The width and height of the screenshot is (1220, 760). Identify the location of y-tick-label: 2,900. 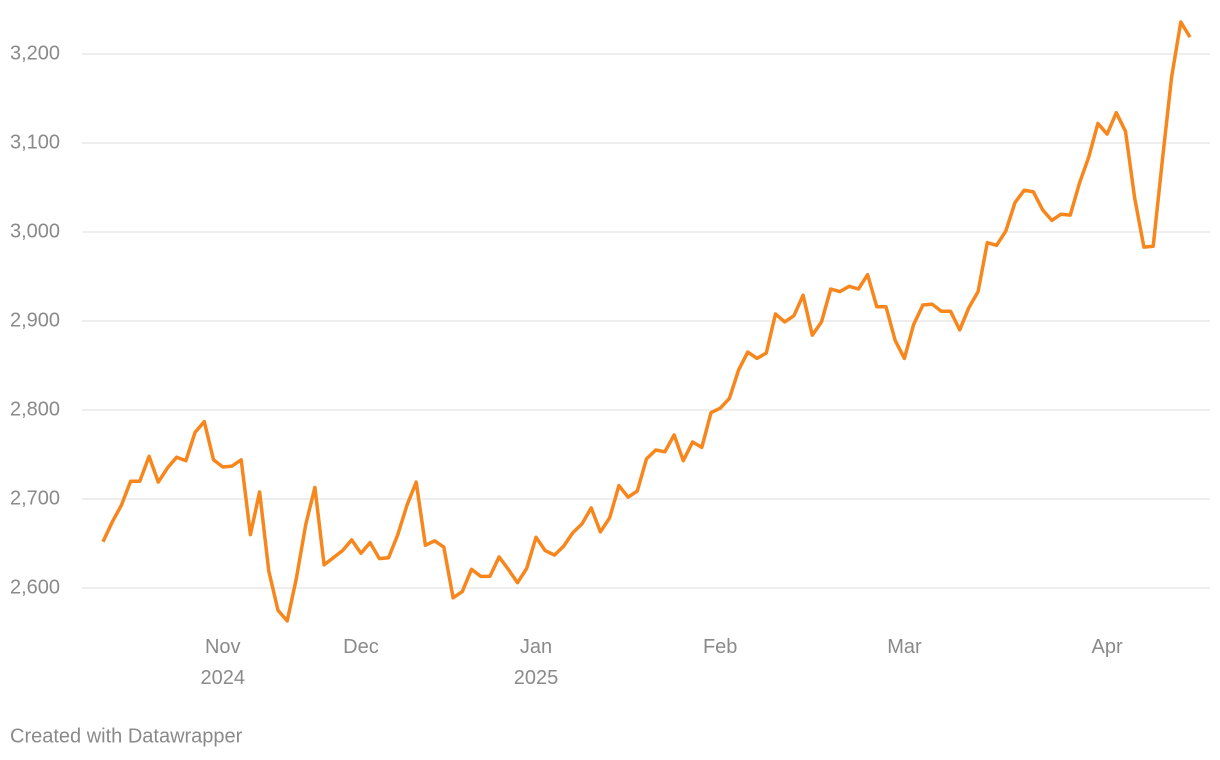
(35, 320).